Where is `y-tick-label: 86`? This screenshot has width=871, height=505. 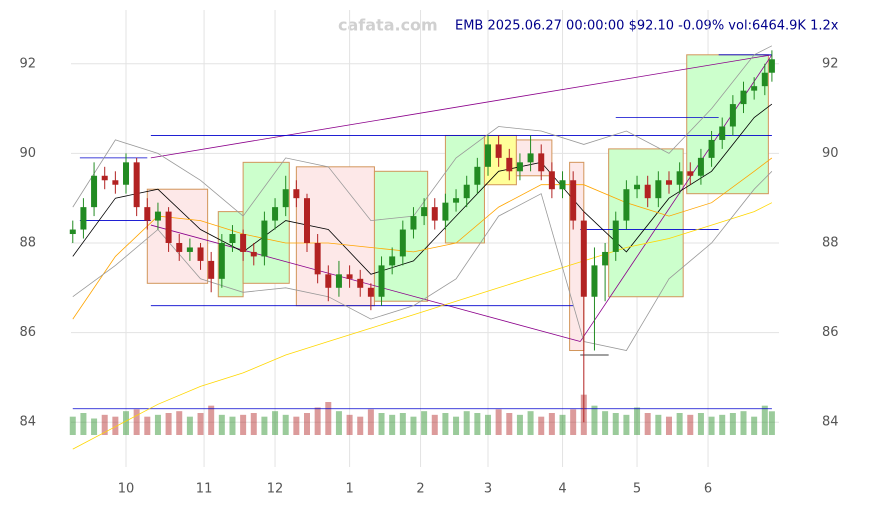
y-tick-label: 86 is located at coordinates (27, 332).